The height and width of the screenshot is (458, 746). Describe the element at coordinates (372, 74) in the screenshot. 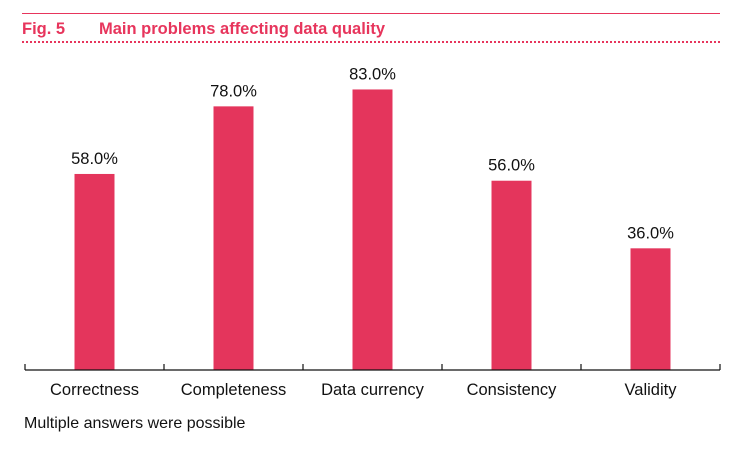

I see `value-label-data-currency: 83.0%` at that location.